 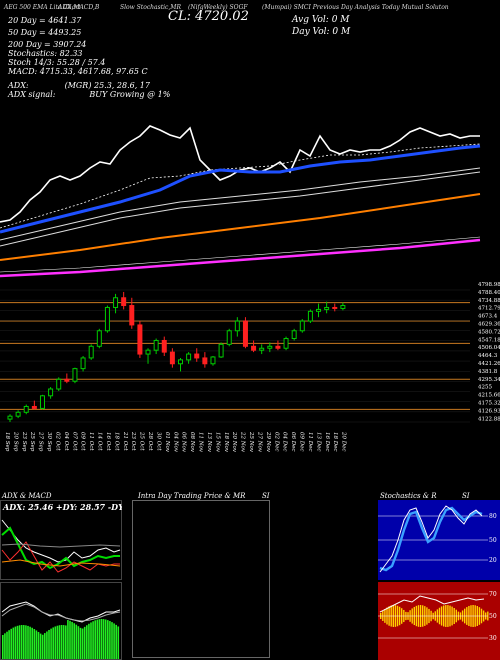 What do you see at coordinates (150, 7) in the screenshot?
I see `header-title-3: Slow Stochastic,MR` at bounding box center [150, 7].